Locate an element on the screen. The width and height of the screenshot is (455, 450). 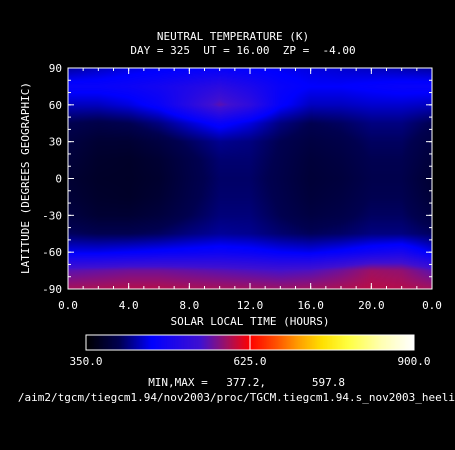
min-value: 377.2, is located at coordinates (246, 382).